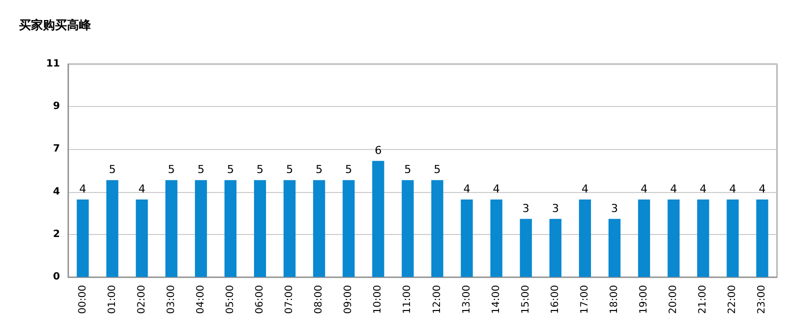 The width and height of the screenshot is (798, 327). I want to click on x-tick-label: 22:00, so click(732, 299).